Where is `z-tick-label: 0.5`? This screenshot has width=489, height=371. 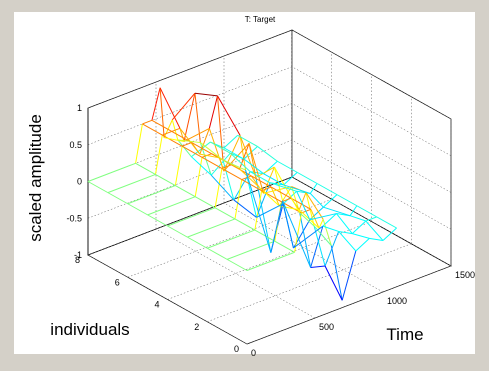
z-tick-label: 0.5 is located at coordinates (75, 145).